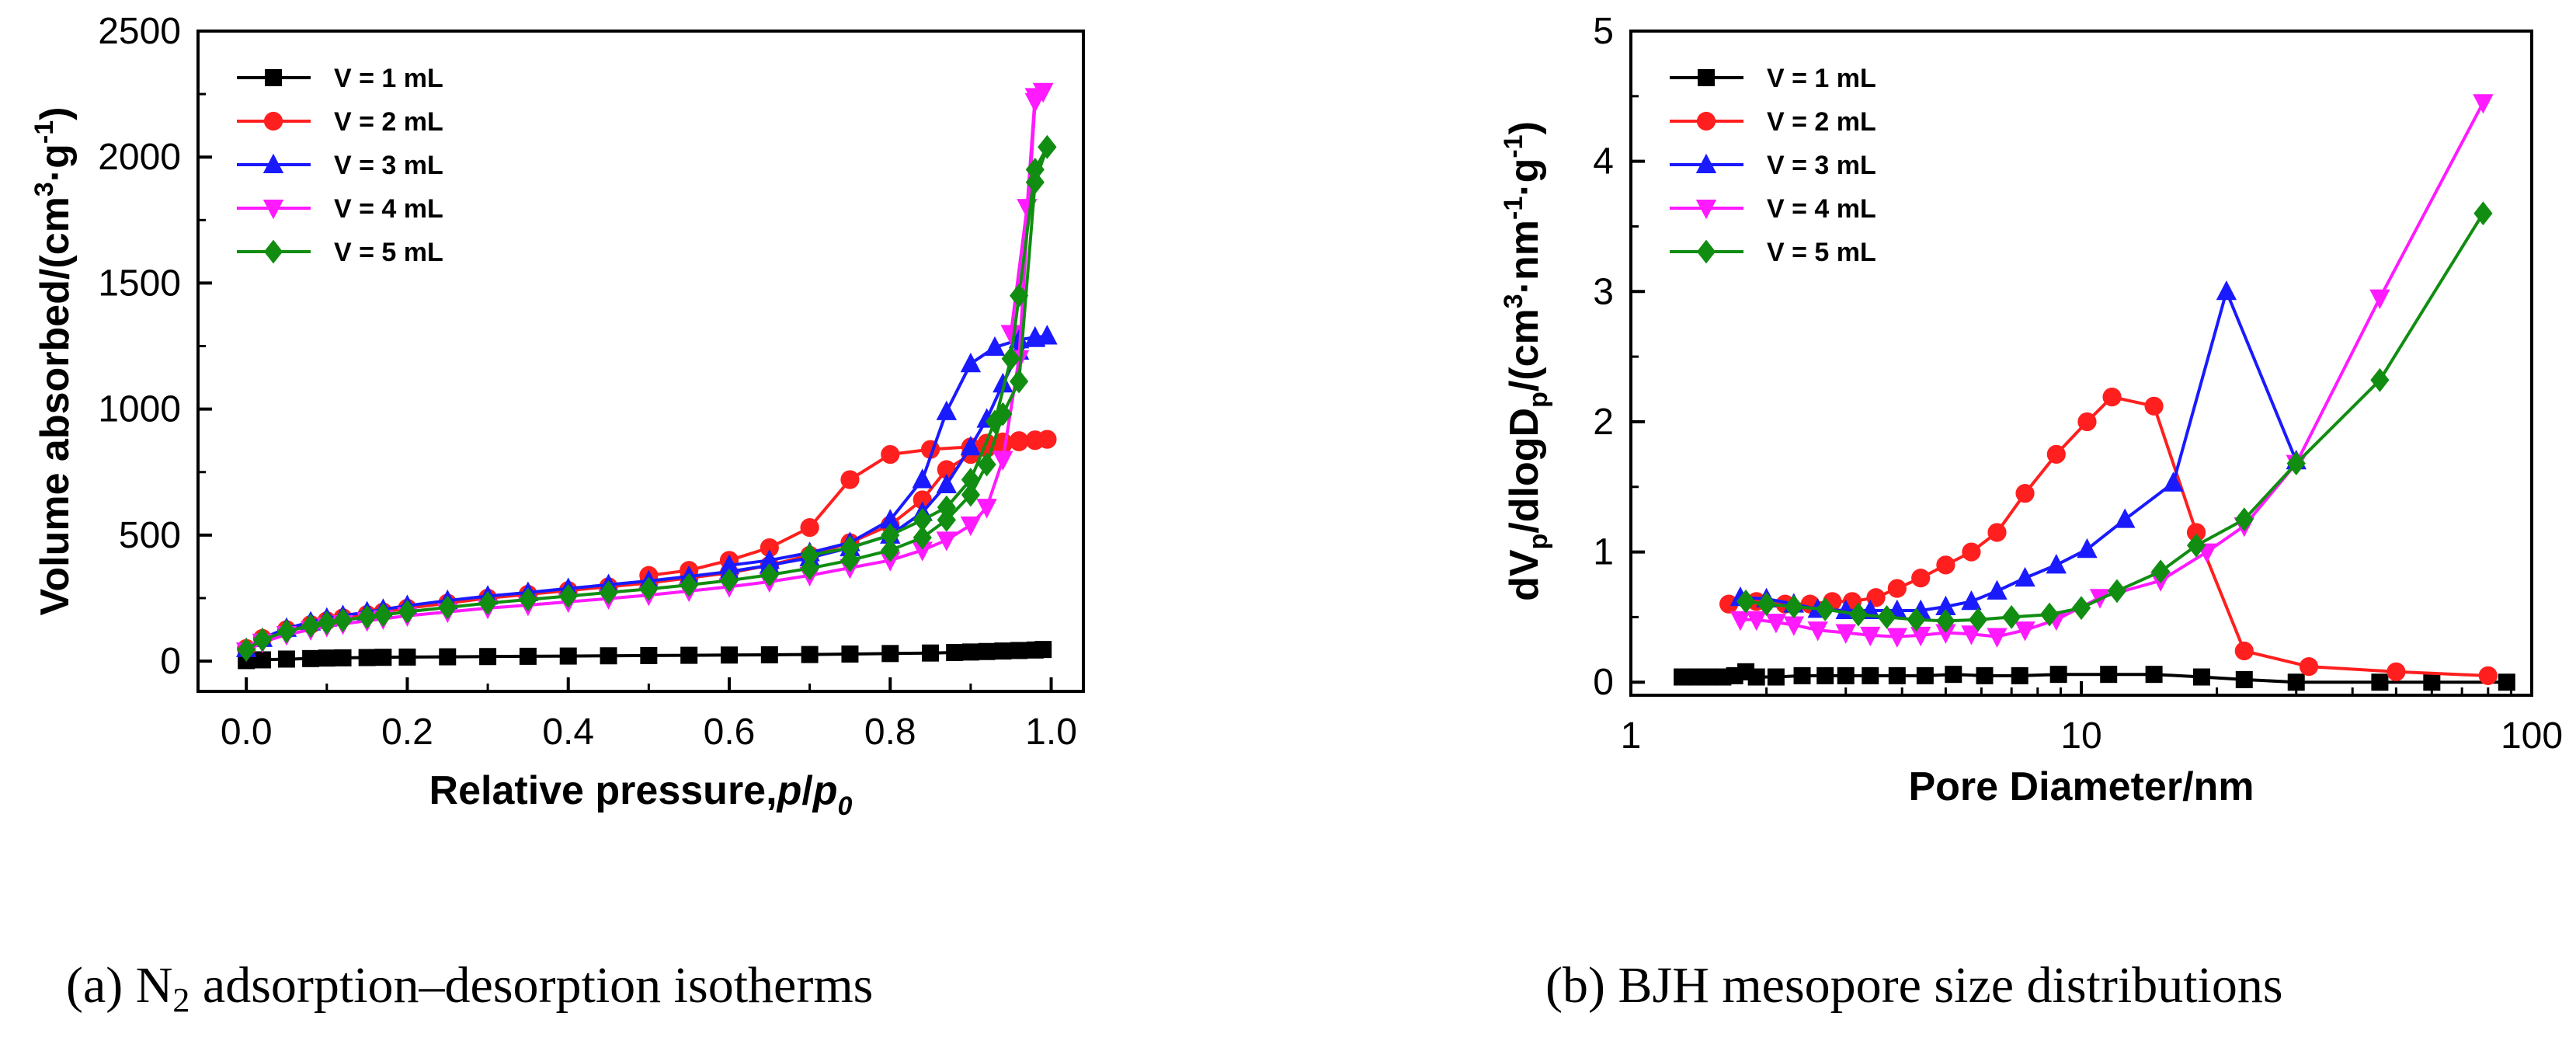  I want to click on y-tick-label: 4, so click(1603, 162).